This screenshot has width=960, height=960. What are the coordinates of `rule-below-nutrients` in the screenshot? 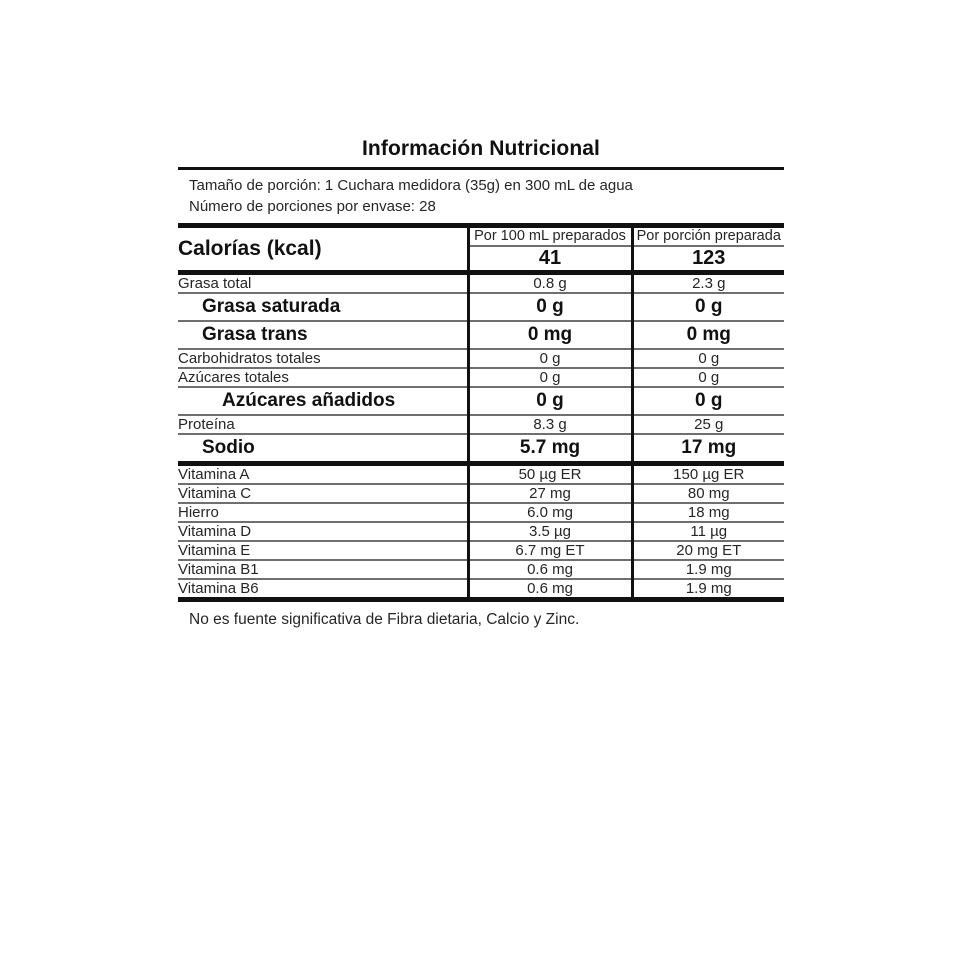 It's located at (481, 463).